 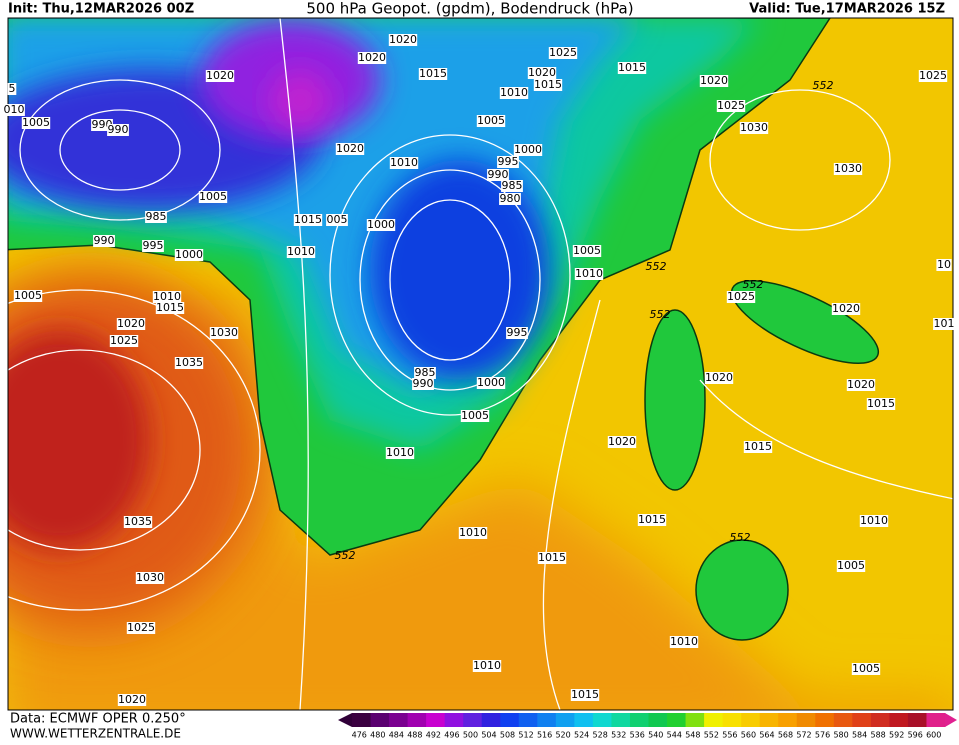 What do you see at coordinates (224, 332) in the screenshot?
I see `isobar-label: 1030` at bounding box center [224, 332].